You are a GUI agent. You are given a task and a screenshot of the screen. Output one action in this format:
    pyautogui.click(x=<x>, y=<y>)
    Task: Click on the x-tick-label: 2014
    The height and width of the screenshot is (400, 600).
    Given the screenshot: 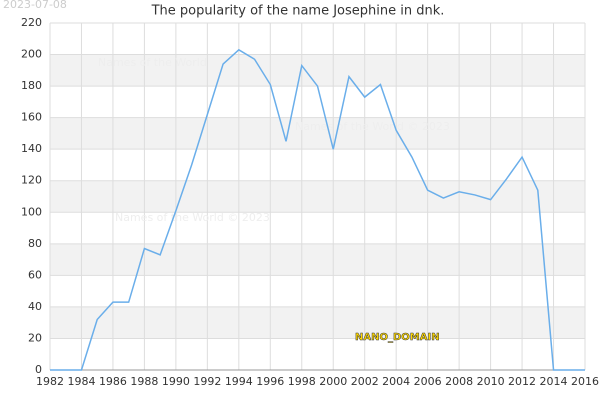 What is the action you would take?
    pyautogui.click(x=554, y=381)
    